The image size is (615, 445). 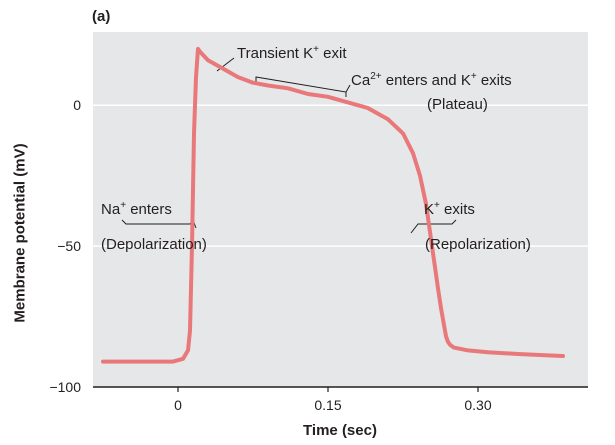 I want to click on annotation-k-exits: K+ exits, so click(x=449, y=209).